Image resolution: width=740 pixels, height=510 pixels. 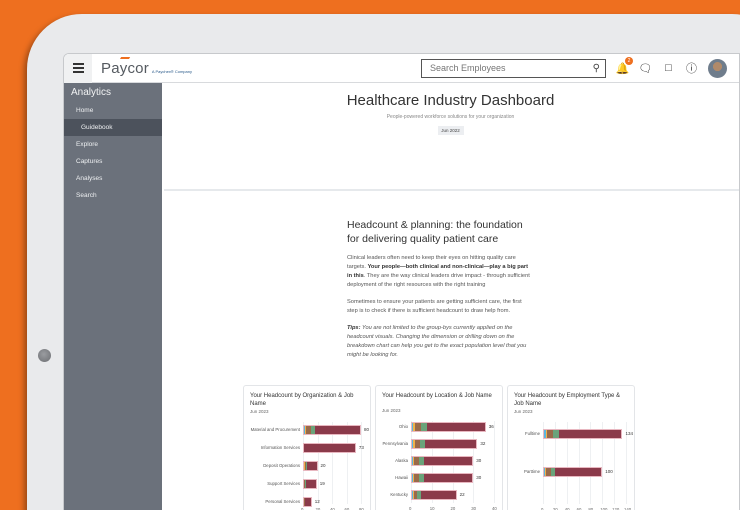 What do you see at coordinates (323, 465) in the screenshot?
I see `bar-value: 20` at bounding box center [323, 465].